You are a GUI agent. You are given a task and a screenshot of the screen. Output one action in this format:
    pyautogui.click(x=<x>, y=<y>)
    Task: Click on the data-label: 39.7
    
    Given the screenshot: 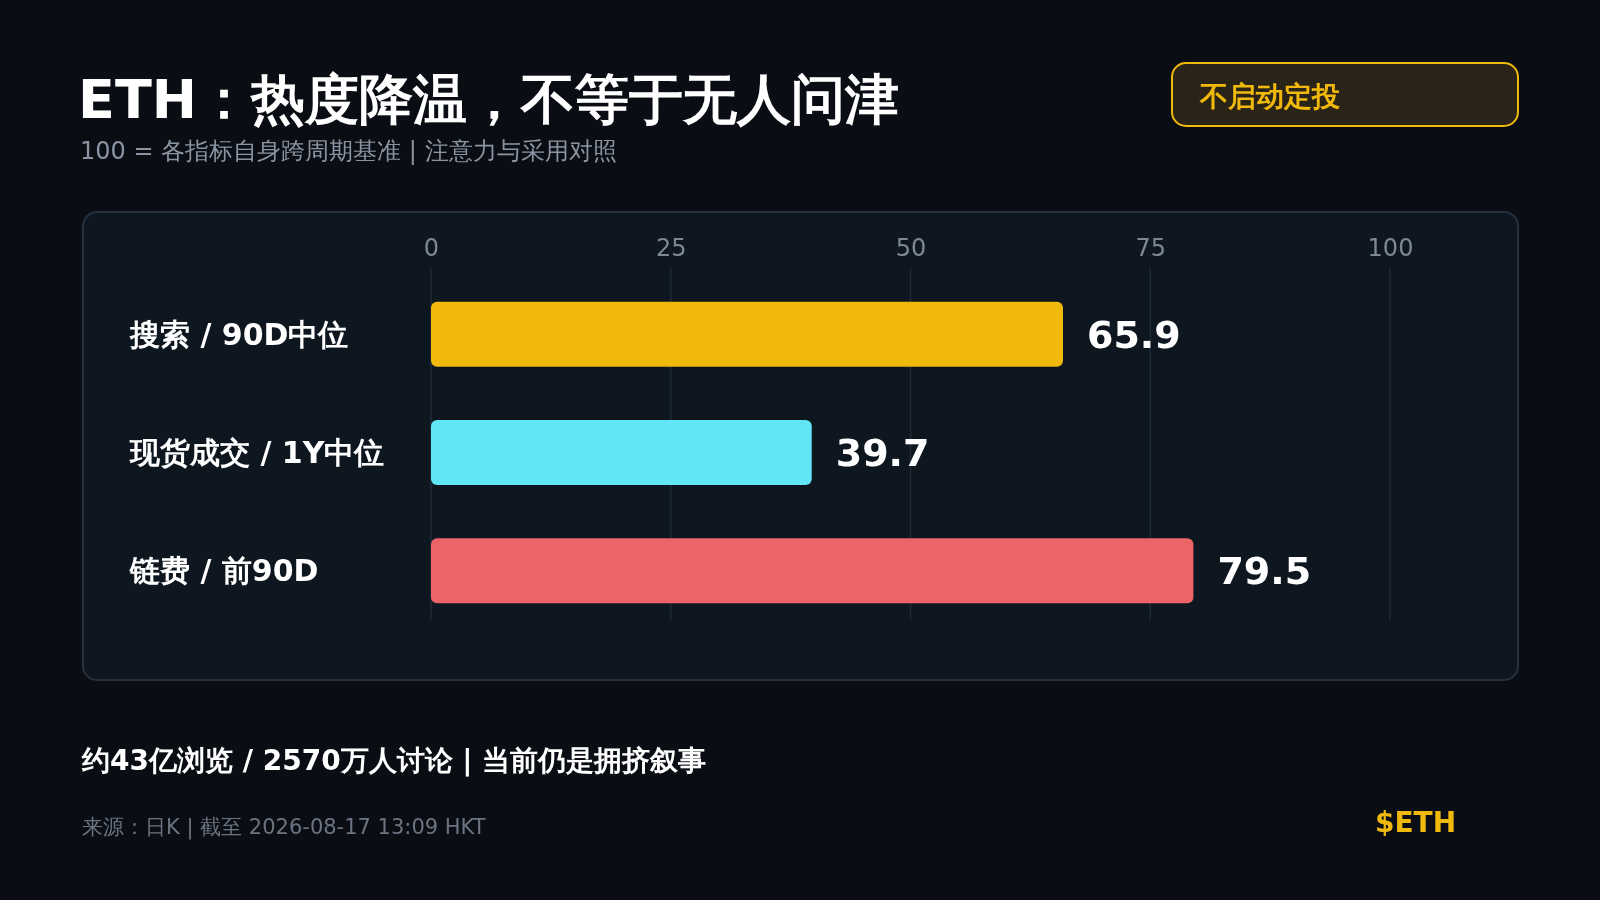 What is the action you would take?
    pyautogui.click(x=882, y=452)
    